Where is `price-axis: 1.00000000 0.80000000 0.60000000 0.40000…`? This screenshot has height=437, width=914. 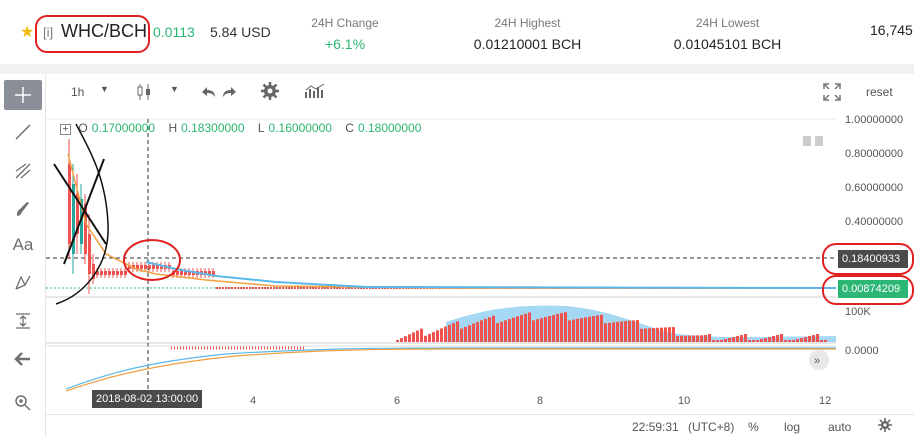 price-axis: 1.00000000 0.80000000 0.60000000 0.40000… is located at coordinates (874, 254).